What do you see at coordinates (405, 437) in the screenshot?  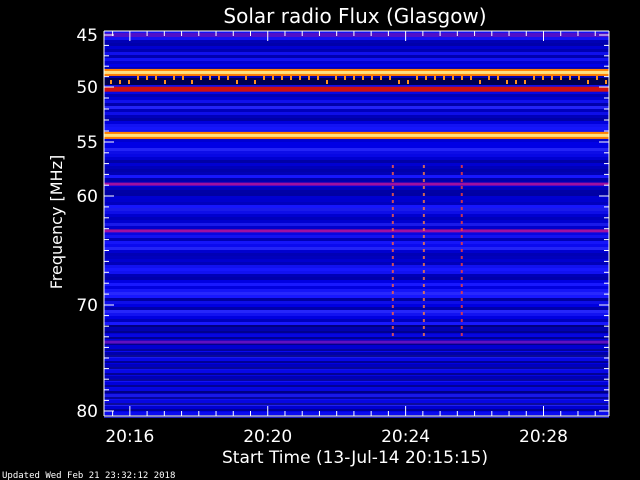 I see `x-tick-label: 20:24` at bounding box center [405, 437].